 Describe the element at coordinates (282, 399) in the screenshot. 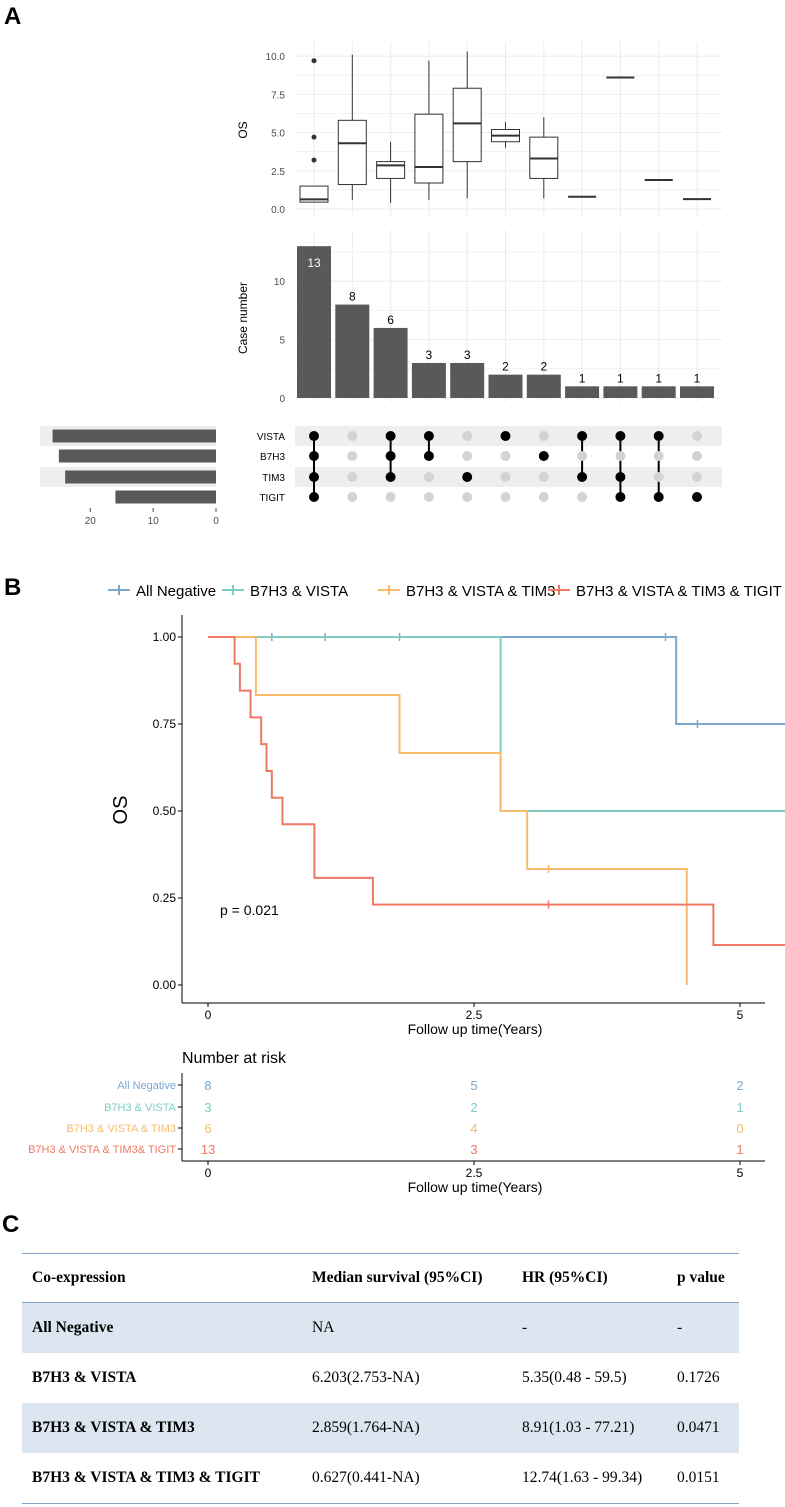

I see `y-tick-label: 0` at that location.